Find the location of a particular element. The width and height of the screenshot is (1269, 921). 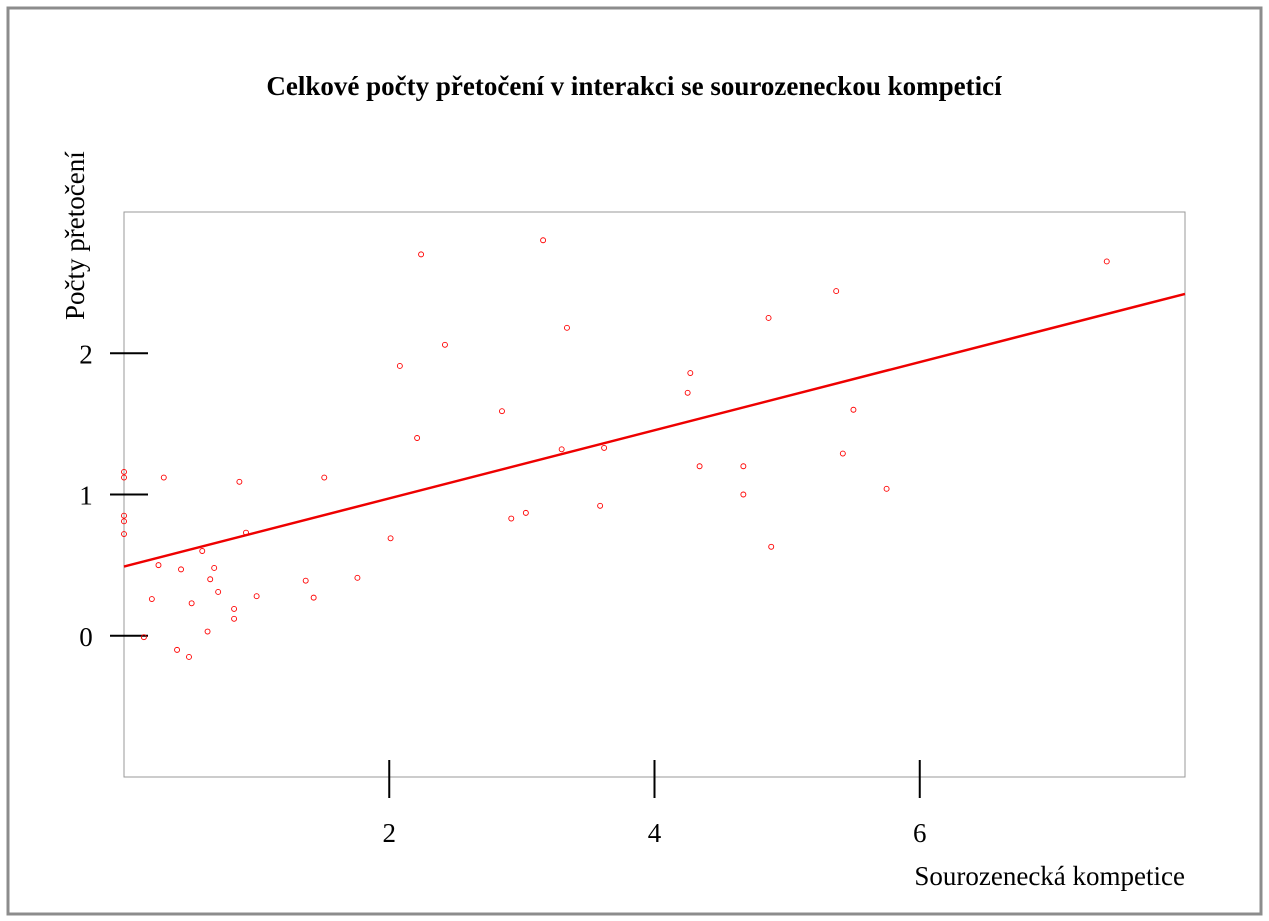

x-tick-label: 2 is located at coordinates (390, 833).